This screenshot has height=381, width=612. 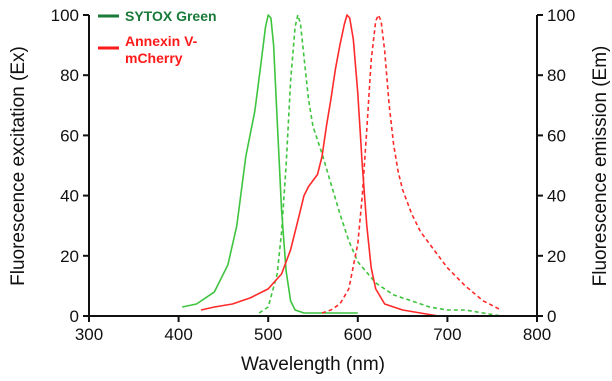 What do you see at coordinates (178, 334) in the screenshot?
I see `x-tick-label-400: 400` at bounding box center [178, 334].